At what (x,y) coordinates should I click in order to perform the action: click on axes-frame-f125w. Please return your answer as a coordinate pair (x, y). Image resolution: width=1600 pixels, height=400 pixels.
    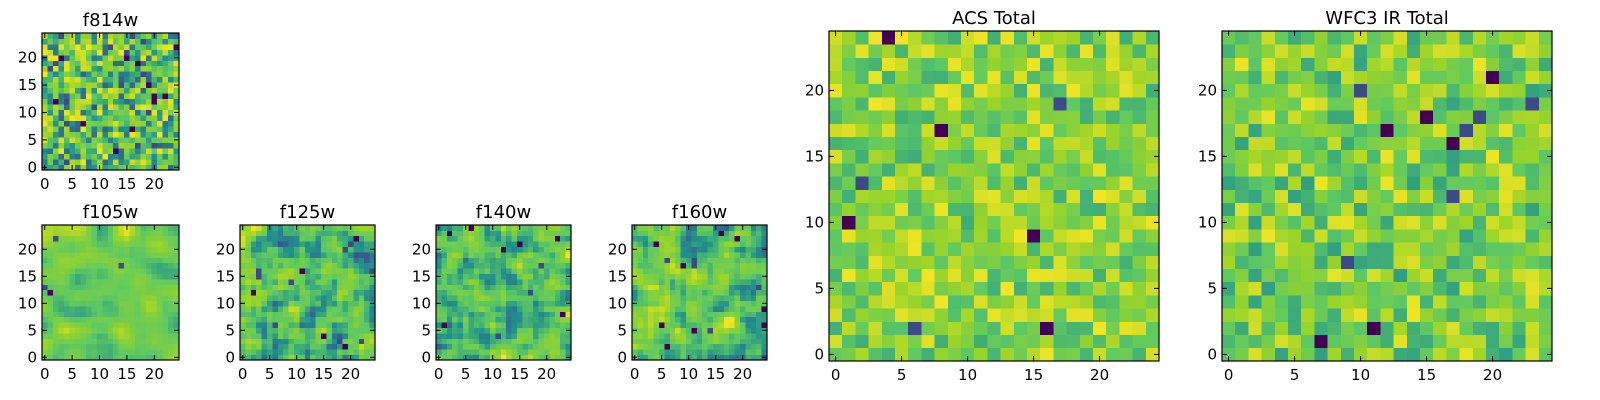
    Looking at the image, I should click on (307, 292).